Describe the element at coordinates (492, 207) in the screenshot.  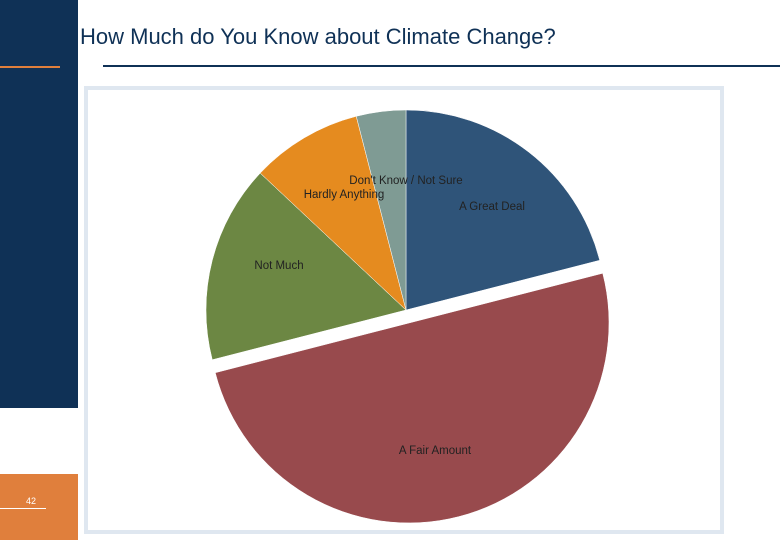
I see `label-great-deal: A Great Deal` at that location.